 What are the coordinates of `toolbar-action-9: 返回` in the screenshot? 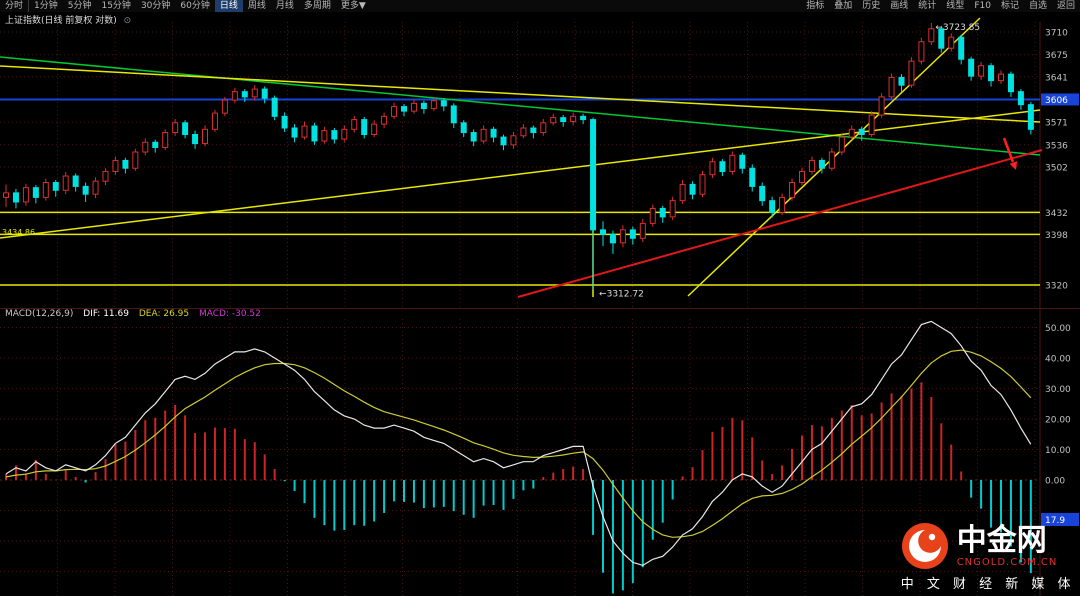 It's located at (1065, 6).